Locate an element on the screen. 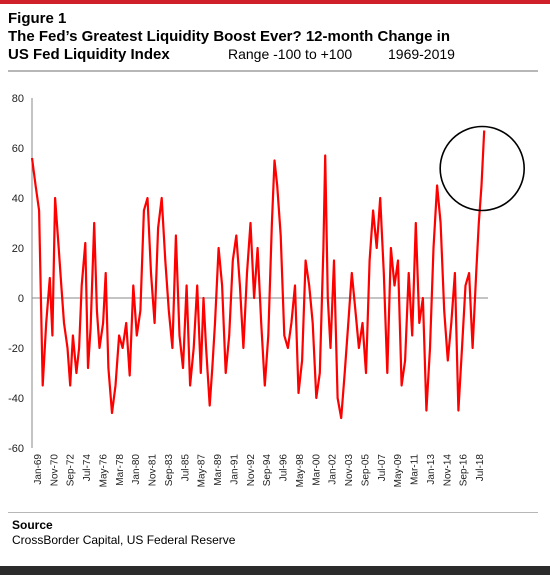 Image resolution: width=550 pixels, height=575 pixels. header-divider is located at coordinates (273, 71).